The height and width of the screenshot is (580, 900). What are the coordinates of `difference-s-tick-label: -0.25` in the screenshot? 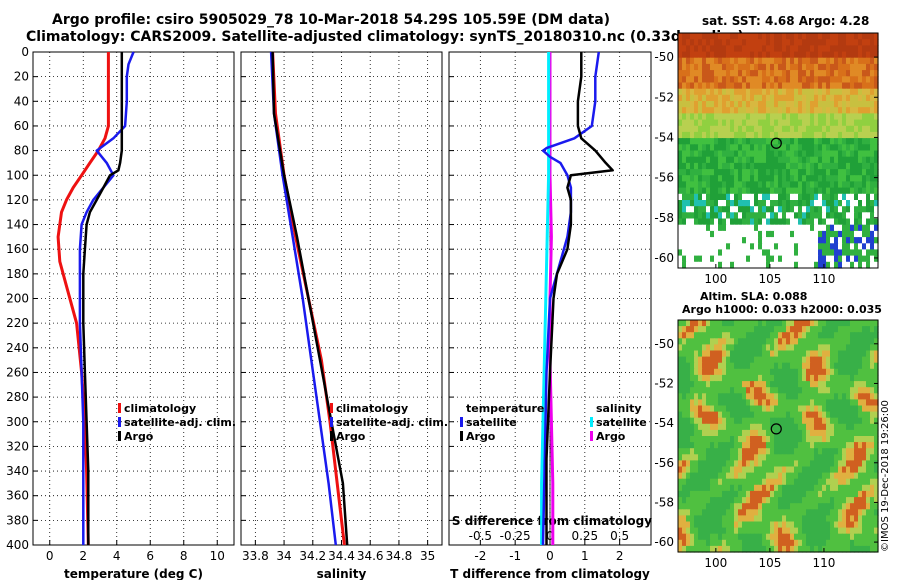 It's located at (515, 536).